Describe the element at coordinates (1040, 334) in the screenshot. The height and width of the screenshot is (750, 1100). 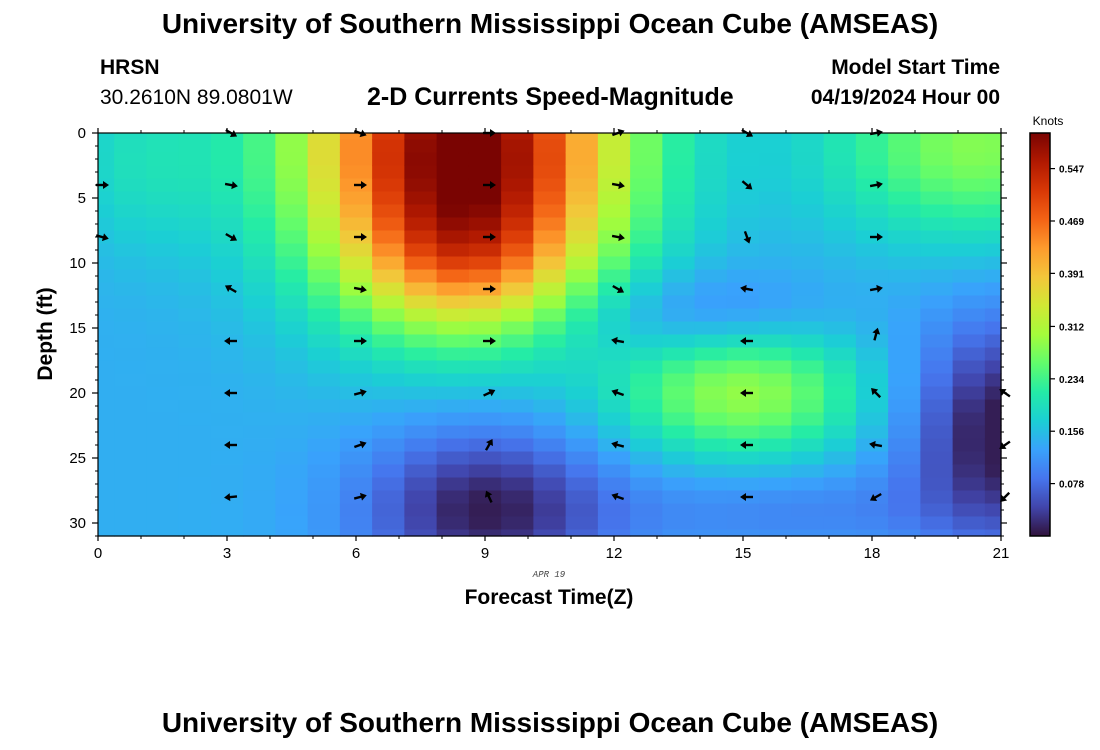
I see `colorbar-scale` at that location.